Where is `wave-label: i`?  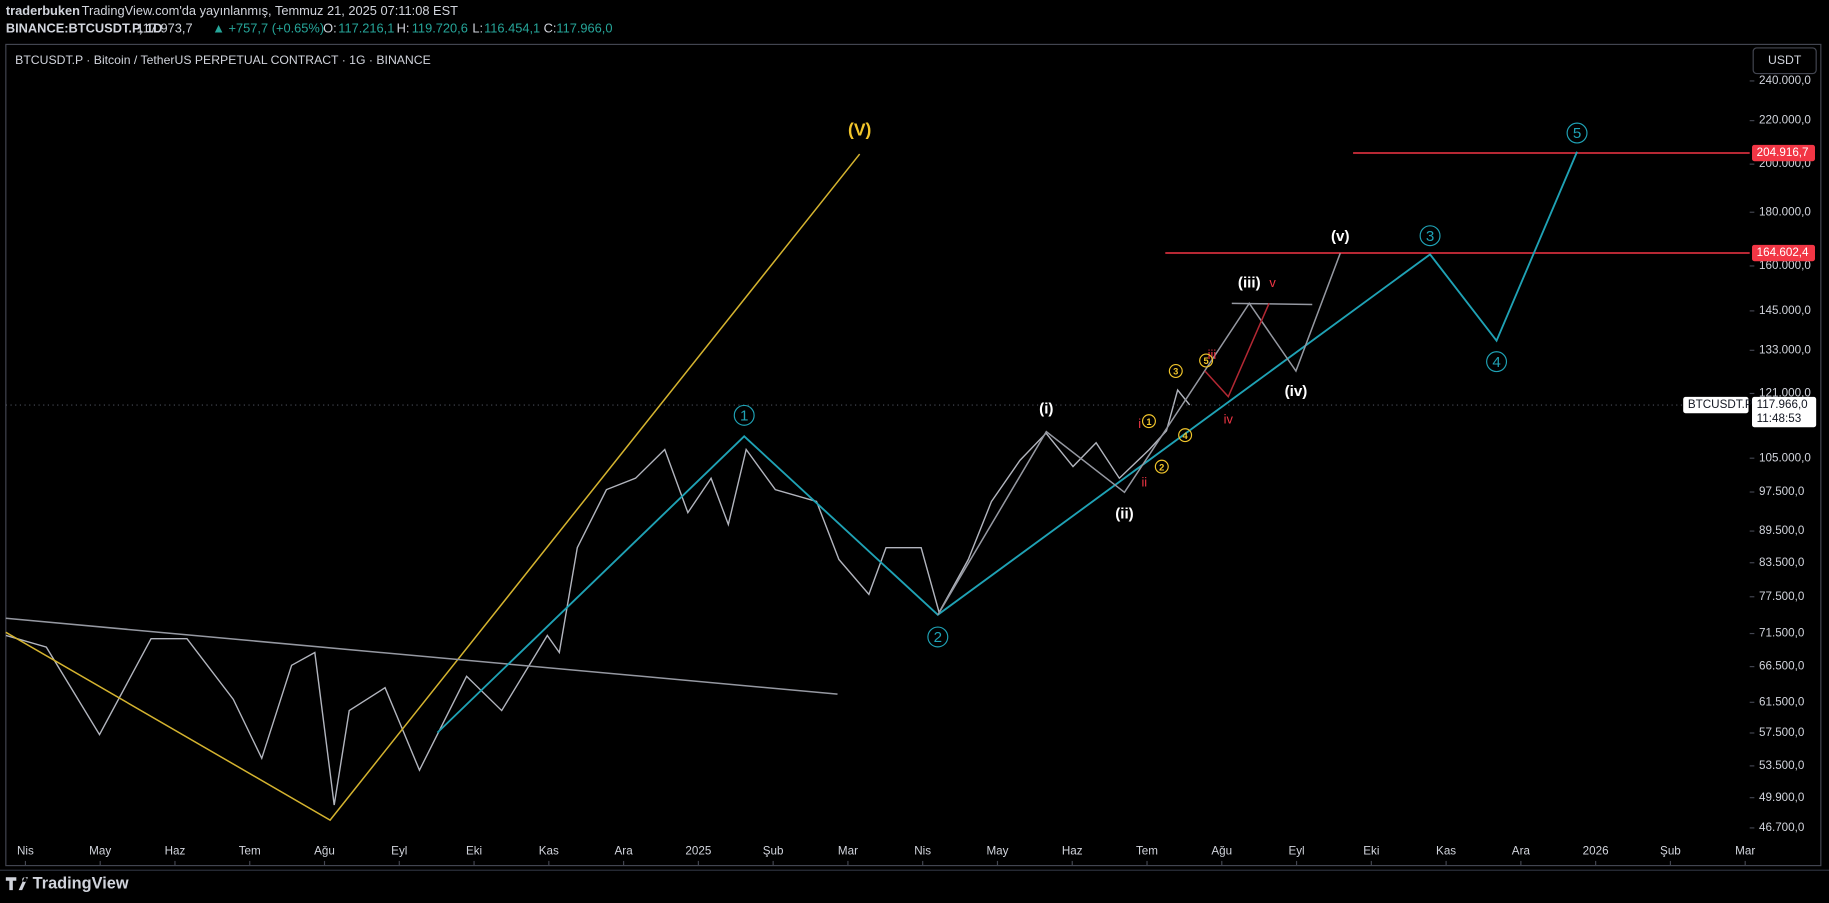 wave-label: i is located at coordinates (1139, 423).